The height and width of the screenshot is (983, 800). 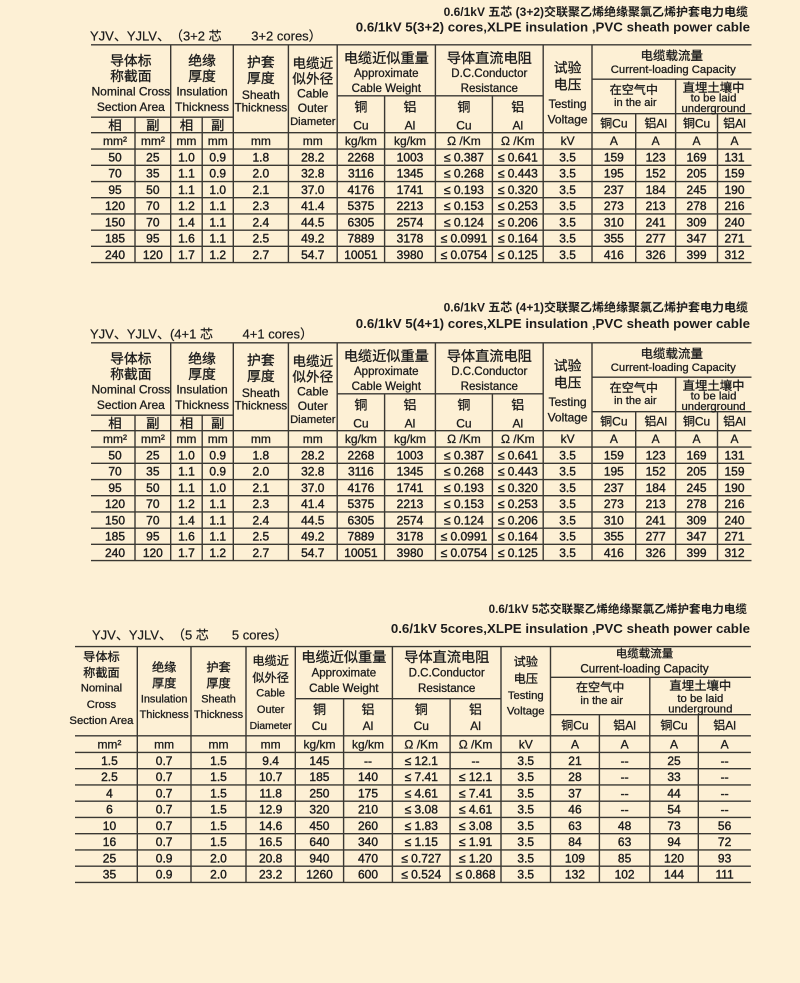 I want to click on svg-text: 9.4, so click(x=270, y=760).